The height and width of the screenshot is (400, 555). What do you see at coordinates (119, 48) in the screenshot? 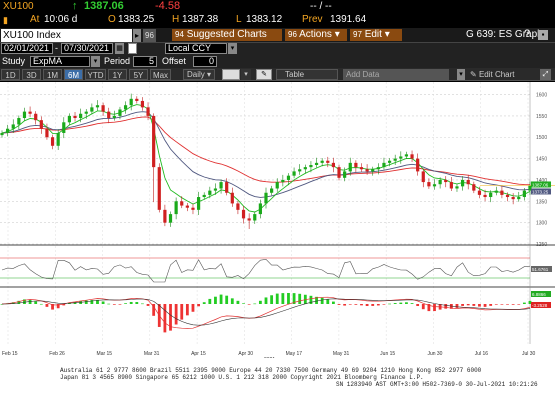
I see `calendar-icon: ▦` at bounding box center [119, 48].